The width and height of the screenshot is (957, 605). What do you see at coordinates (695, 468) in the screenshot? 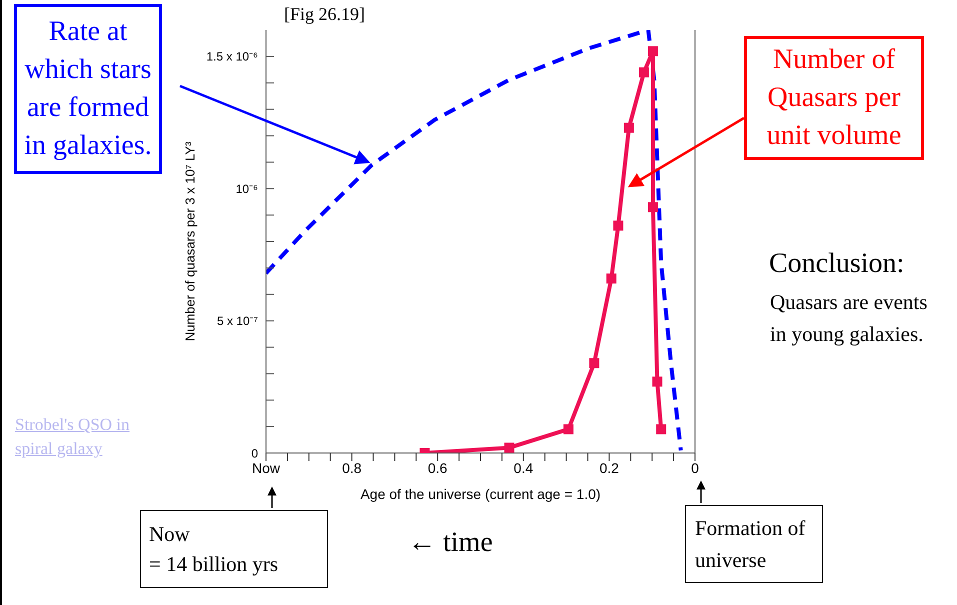
I see `x-tick-label: 0` at bounding box center [695, 468].